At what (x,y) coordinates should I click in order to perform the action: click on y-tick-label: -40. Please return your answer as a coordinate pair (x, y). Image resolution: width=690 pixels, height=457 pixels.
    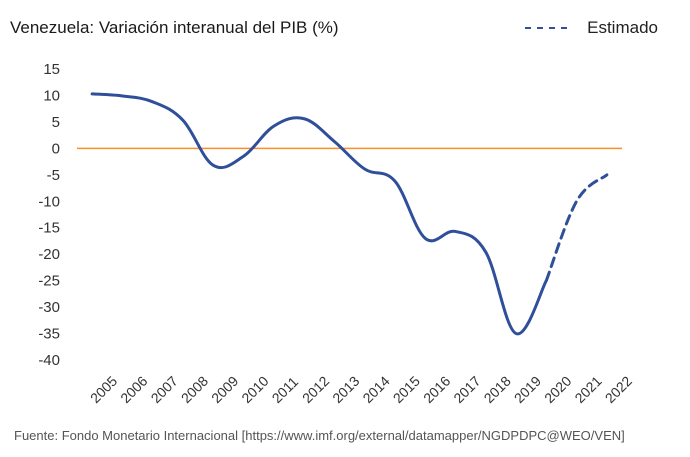
    Looking at the image, I should click on (49, 360).